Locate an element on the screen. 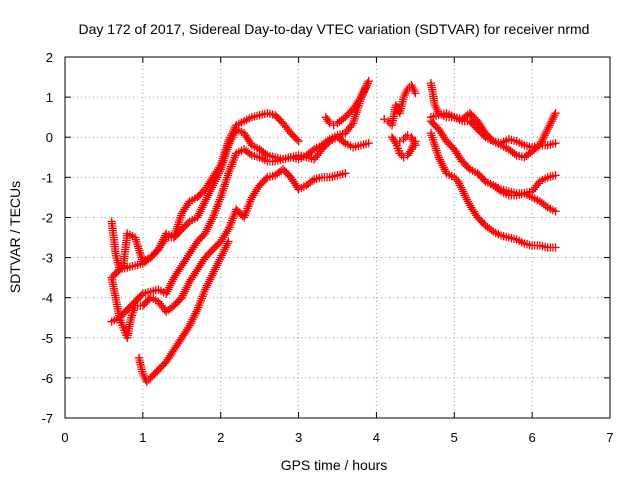 The width and height of the screenshot is (640, 480). y-tick-label: -6 is located at coordinates (47, 378).